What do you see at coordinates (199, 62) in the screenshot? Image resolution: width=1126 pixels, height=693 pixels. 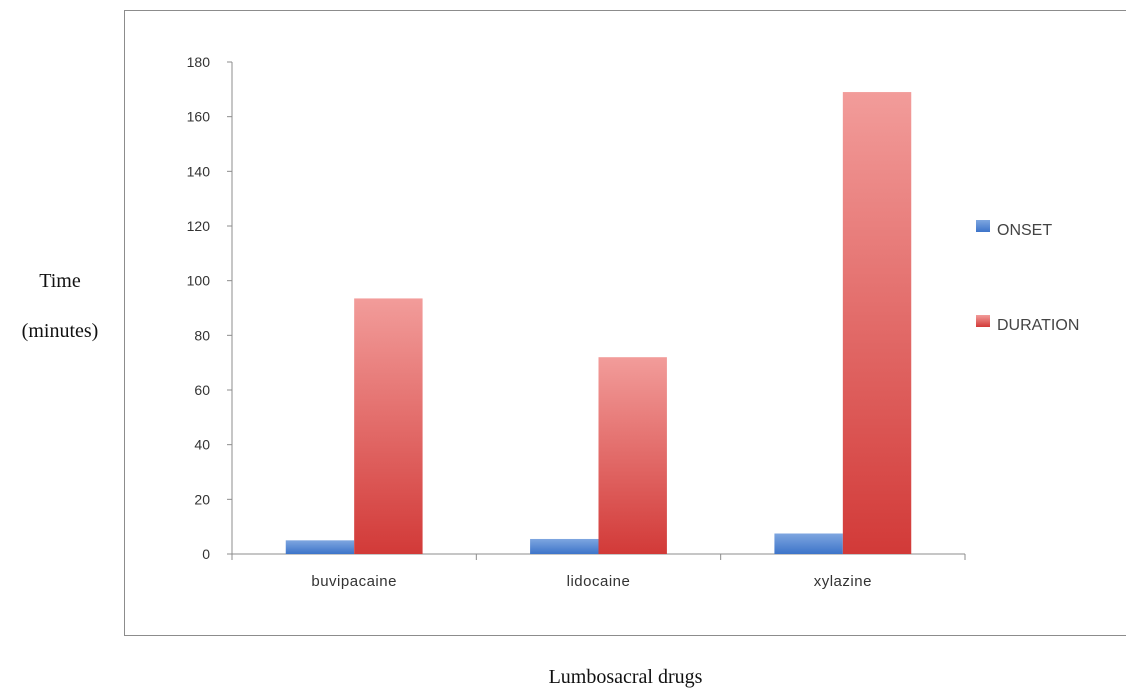 I see `y-tick-label: 180` at bounding box center [199, 62].